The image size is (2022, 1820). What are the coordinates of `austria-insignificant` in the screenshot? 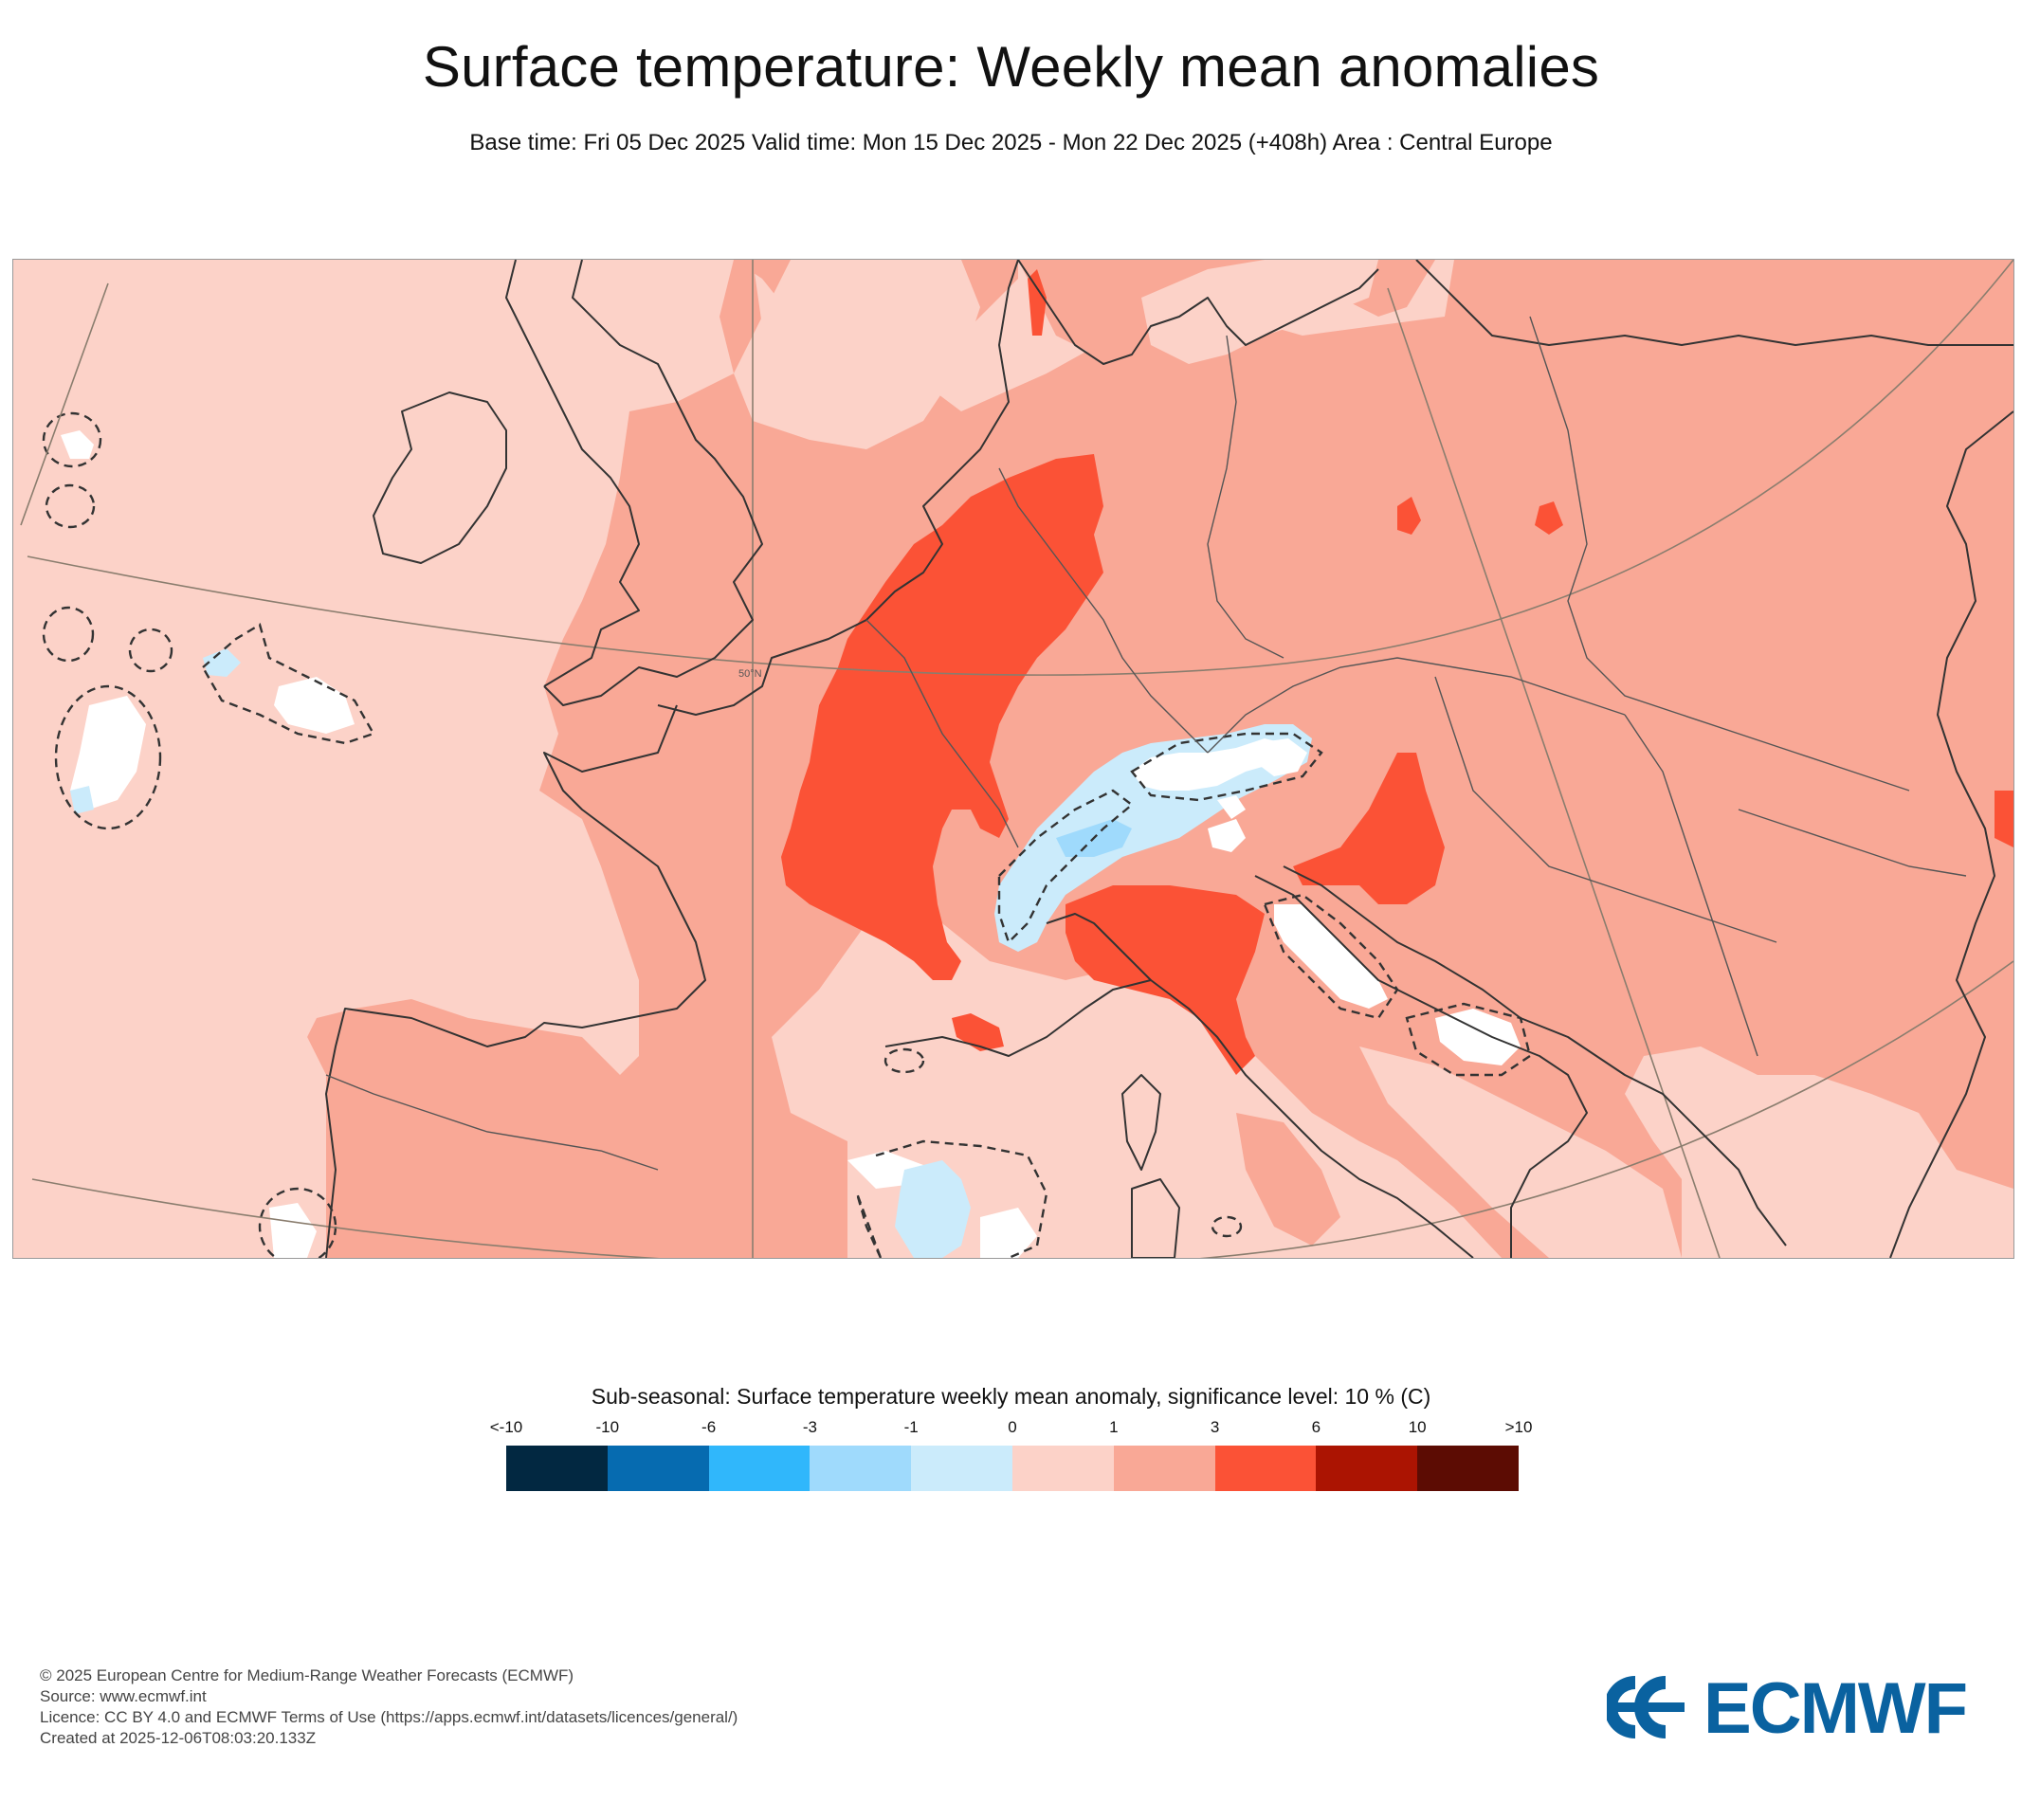 It's located at (1231, 807).